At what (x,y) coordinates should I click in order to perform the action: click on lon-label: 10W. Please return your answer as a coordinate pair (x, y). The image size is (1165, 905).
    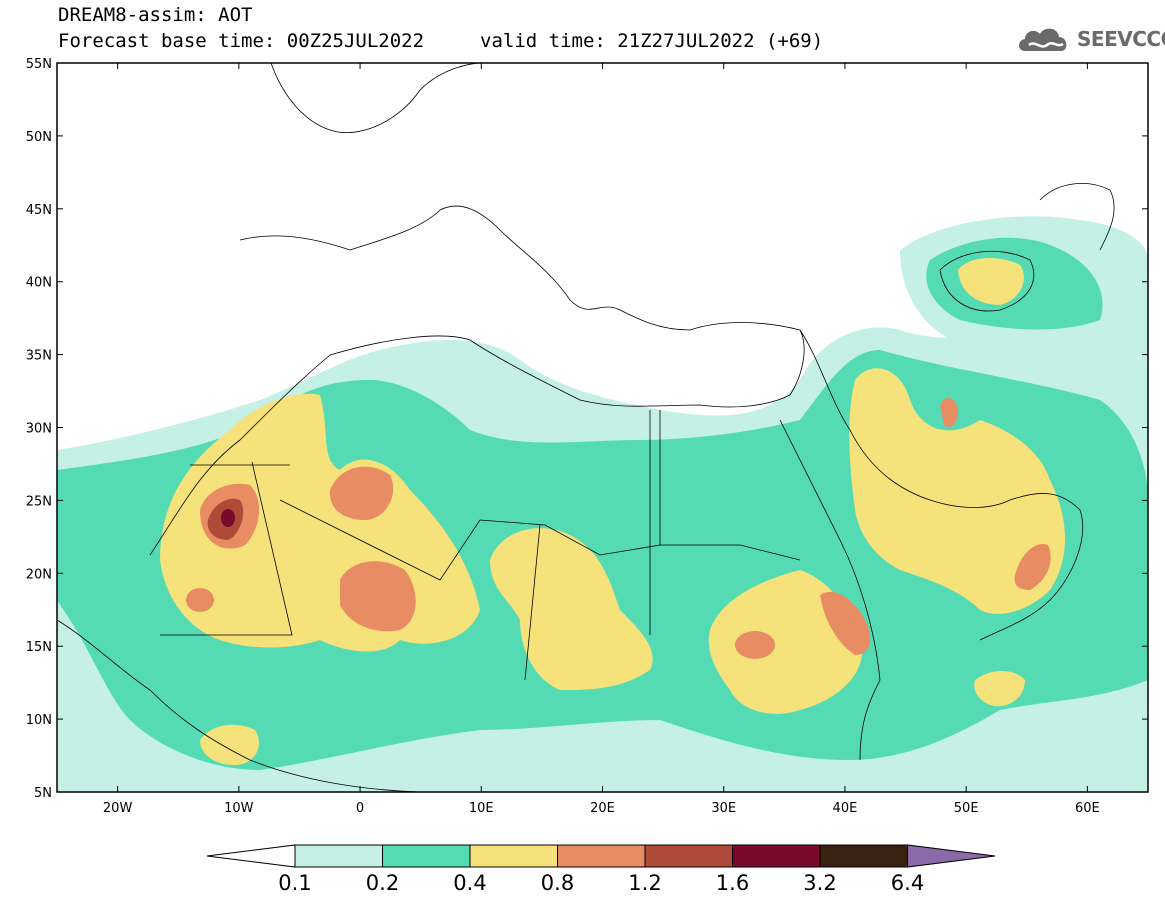
    Looking at the image, I should click on (239, 808).